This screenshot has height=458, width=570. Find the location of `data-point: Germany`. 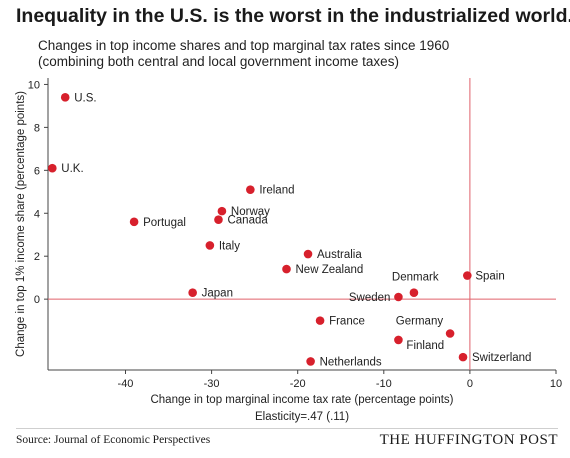

data-point: Germany is located at coordinates (425, 327).